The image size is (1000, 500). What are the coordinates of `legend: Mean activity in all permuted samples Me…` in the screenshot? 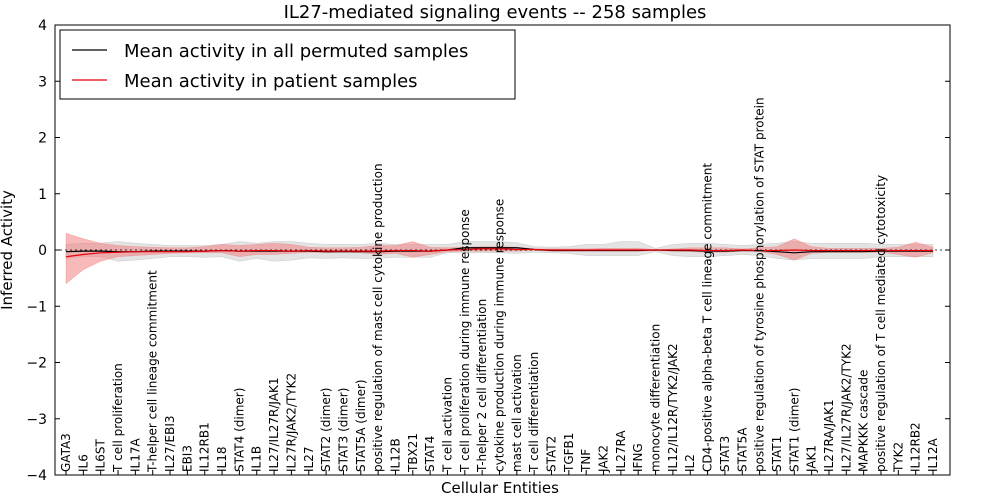 It's located at (287, 64).